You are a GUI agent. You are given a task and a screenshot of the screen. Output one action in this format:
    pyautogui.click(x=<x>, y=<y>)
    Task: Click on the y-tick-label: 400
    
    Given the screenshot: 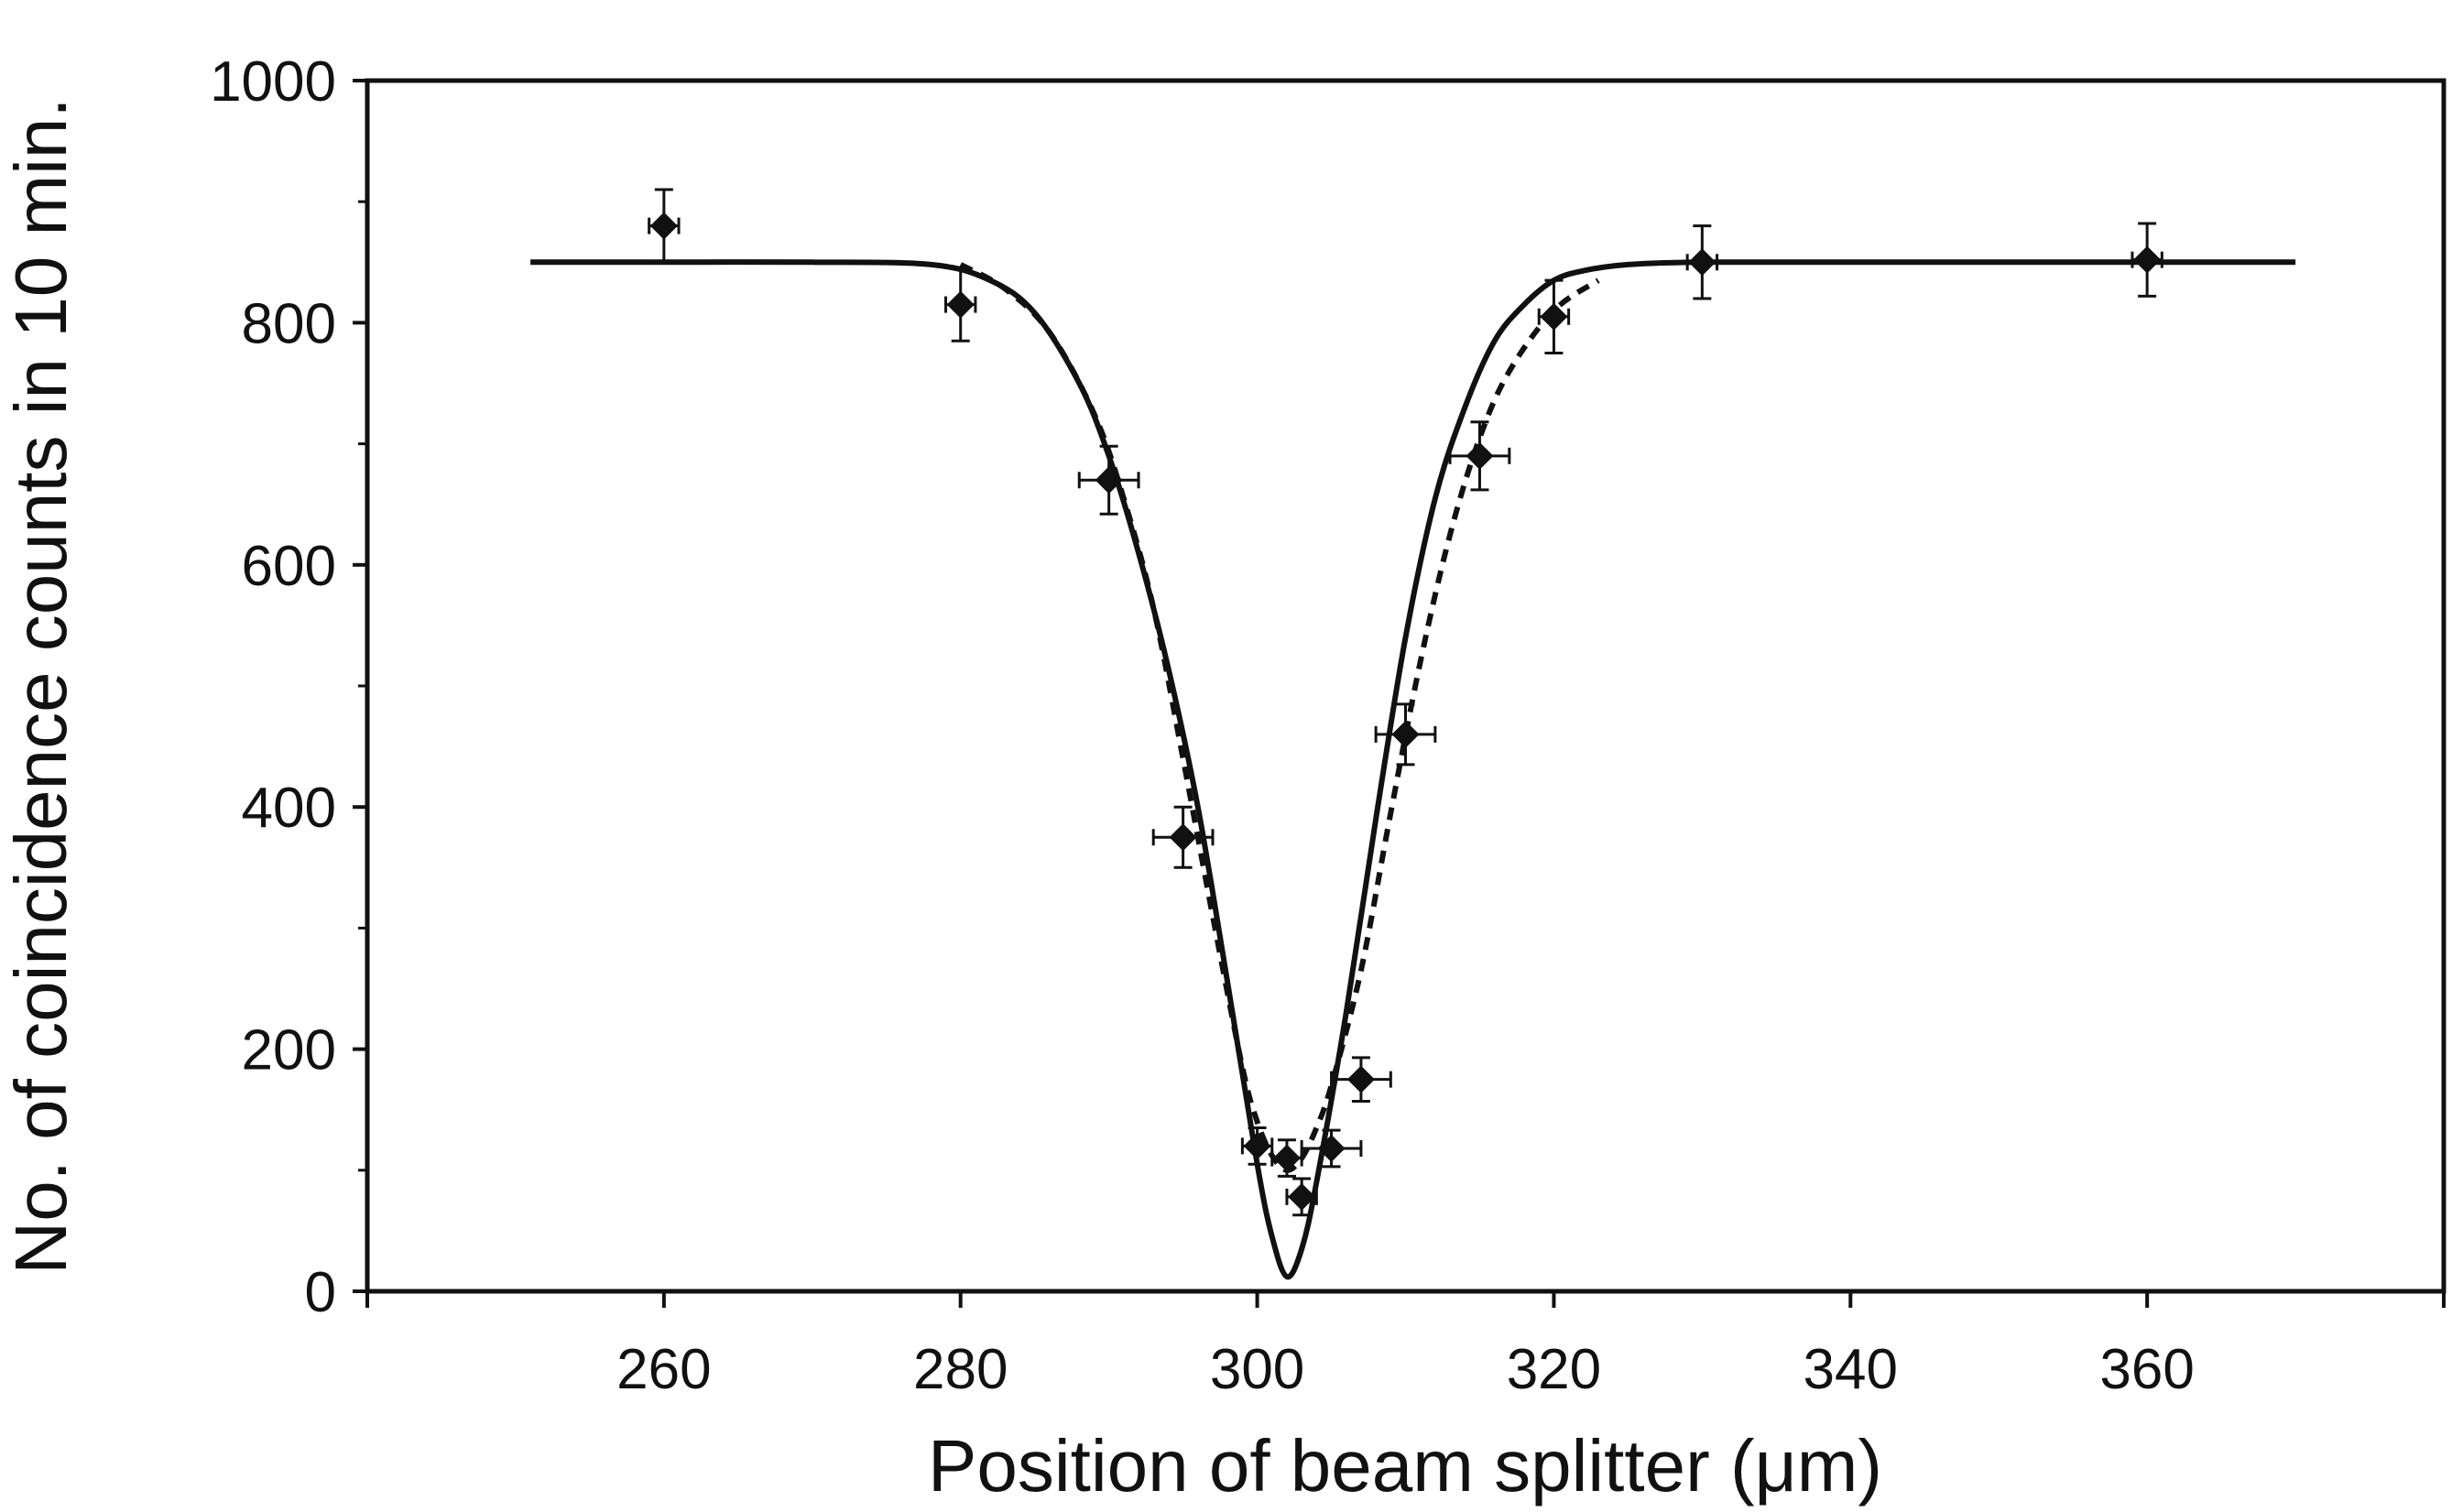 What is the action you would take?
    pyautogui.click(x=289, y=808)
    